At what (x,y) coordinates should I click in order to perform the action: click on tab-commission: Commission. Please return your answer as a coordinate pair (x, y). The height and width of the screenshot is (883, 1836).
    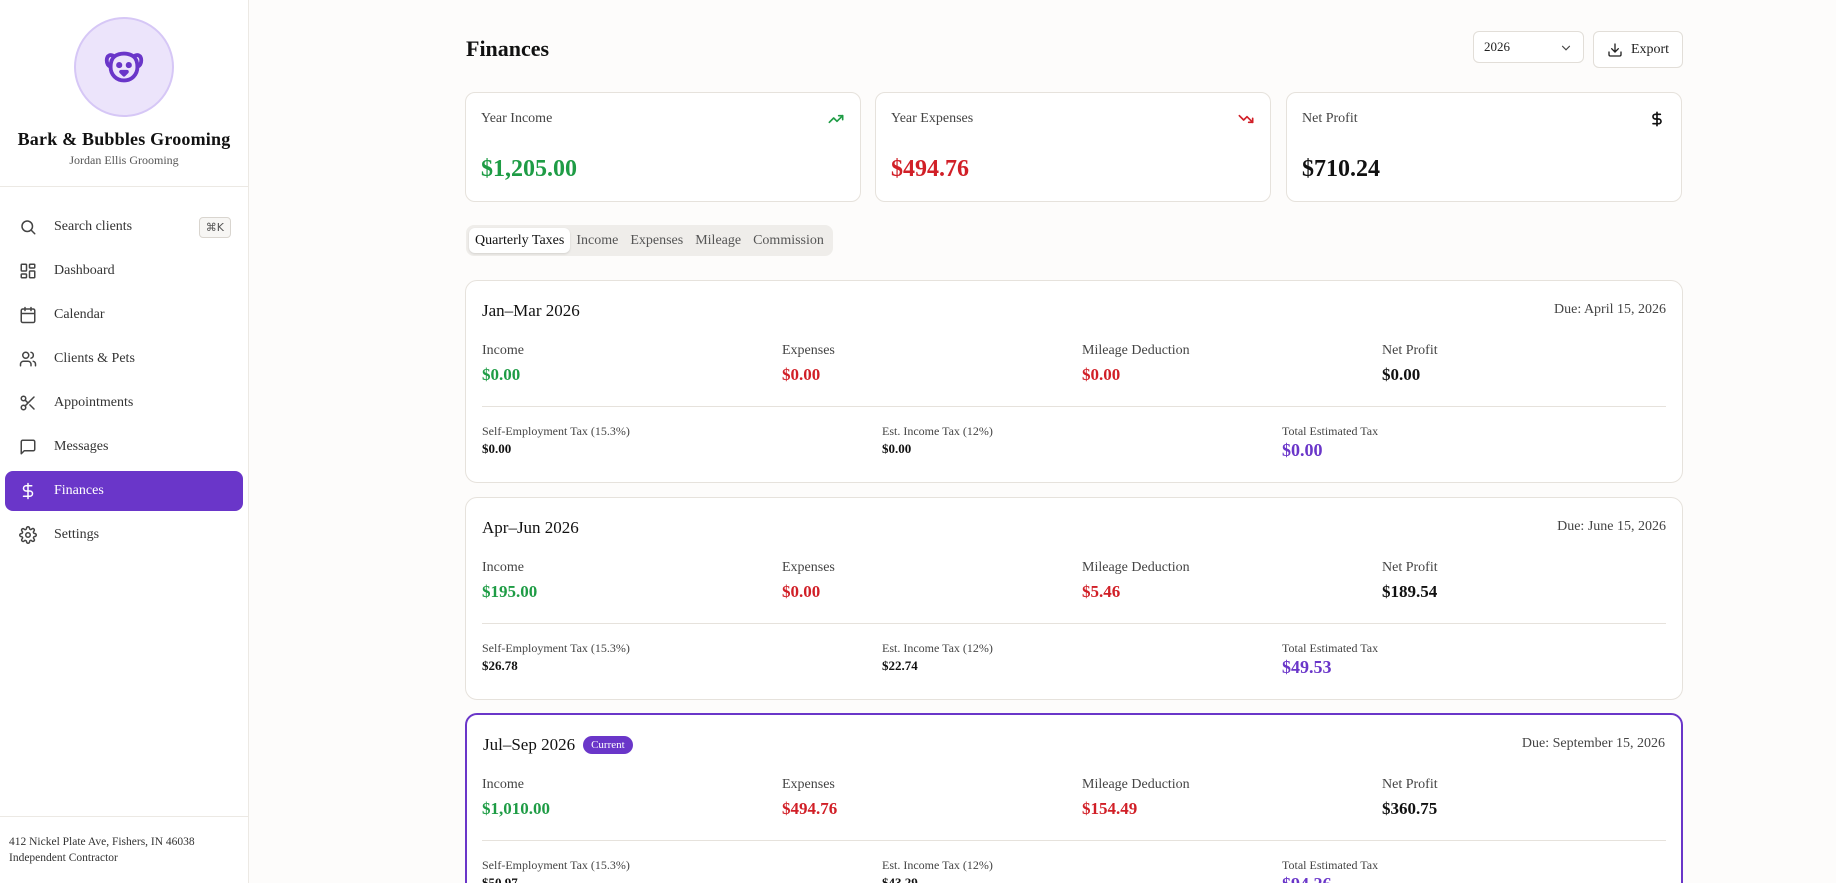
    Looking at the image, I should click on (788, 240).